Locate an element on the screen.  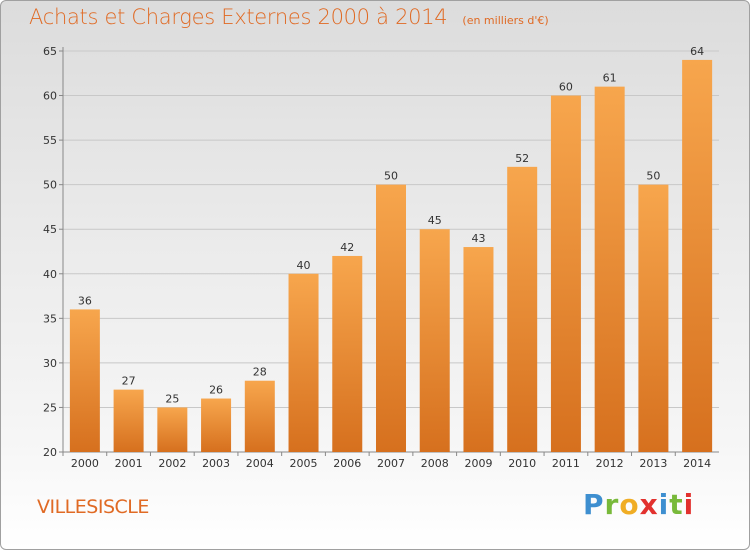
logo-letter-x: x is located at coordinates (649, 504).